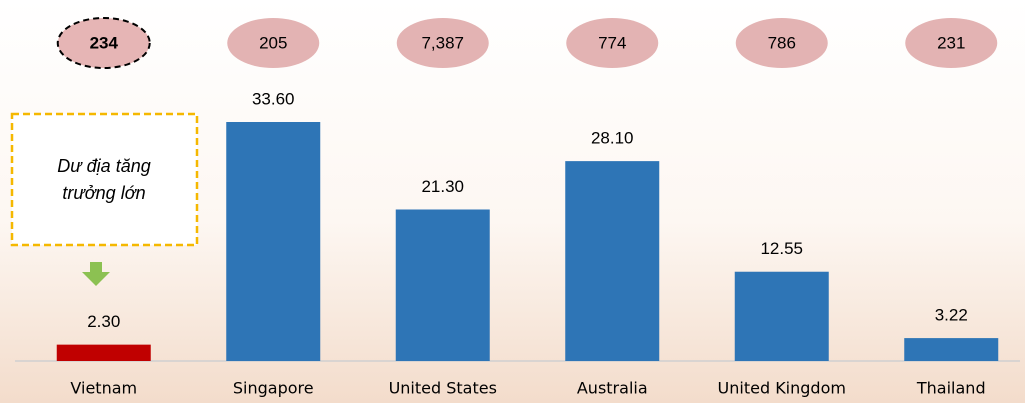  I want to click on value-label: 33.60, so click(273, 98).